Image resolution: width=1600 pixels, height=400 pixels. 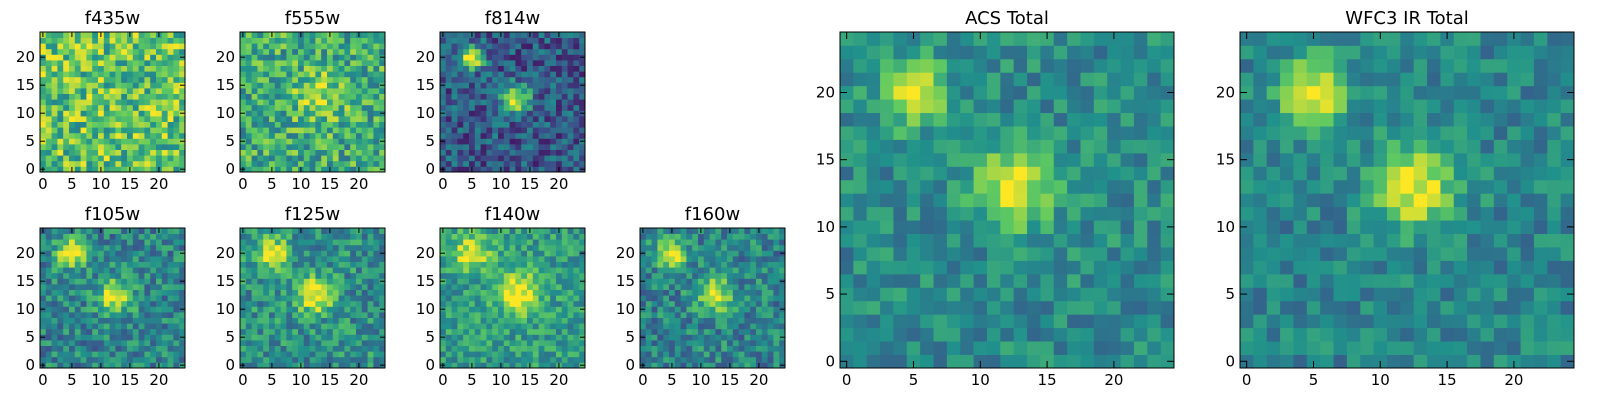 I want to click on x-tick-label: 0, so click(x=443, y=380).